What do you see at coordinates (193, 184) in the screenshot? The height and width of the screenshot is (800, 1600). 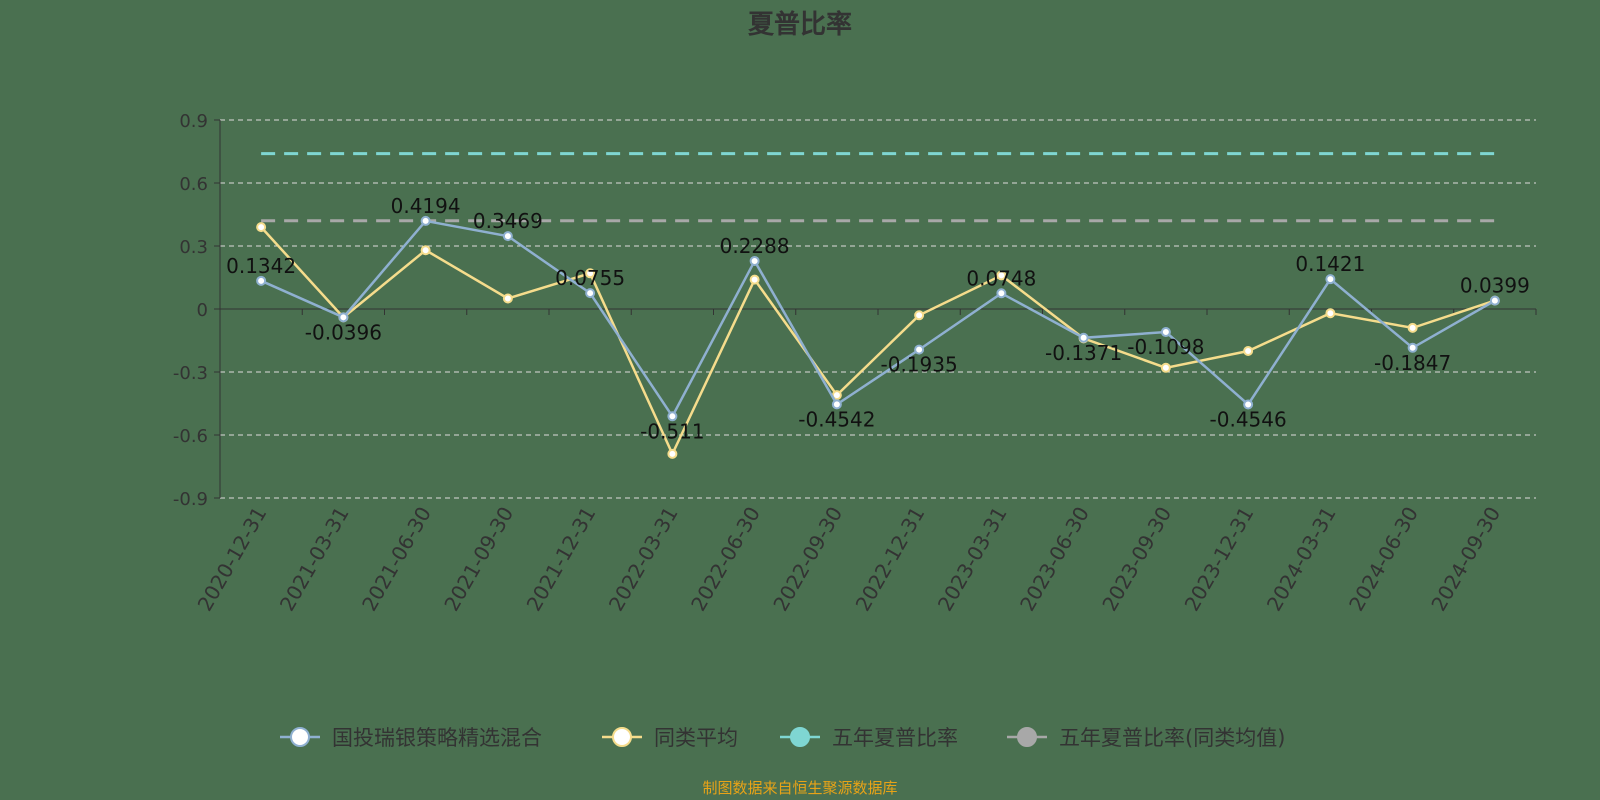 I see `y-tick-label: 0.6` at bounding box center [193, 184].